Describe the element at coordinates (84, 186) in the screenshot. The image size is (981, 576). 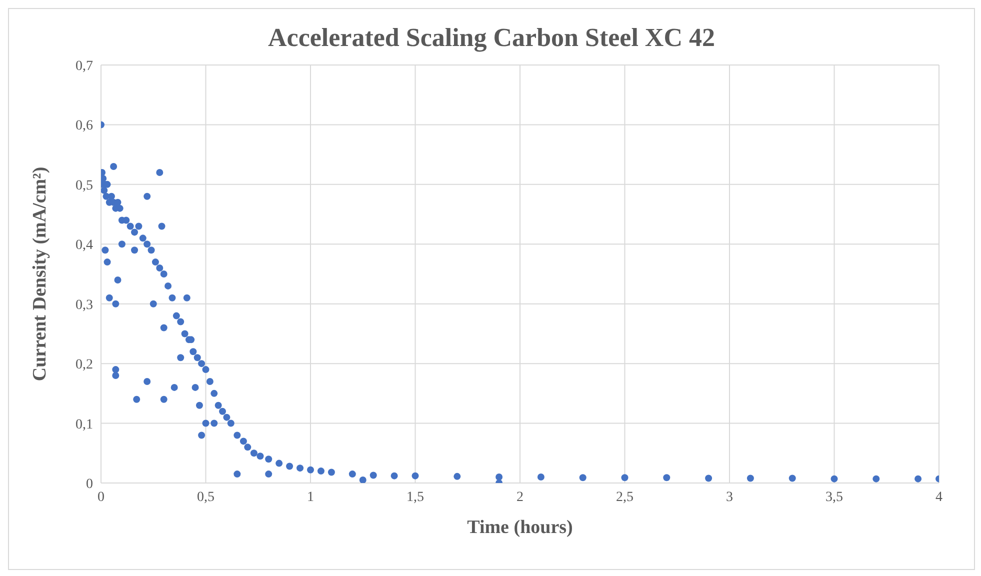
I see `y-tick-label: 0,5` at that location.